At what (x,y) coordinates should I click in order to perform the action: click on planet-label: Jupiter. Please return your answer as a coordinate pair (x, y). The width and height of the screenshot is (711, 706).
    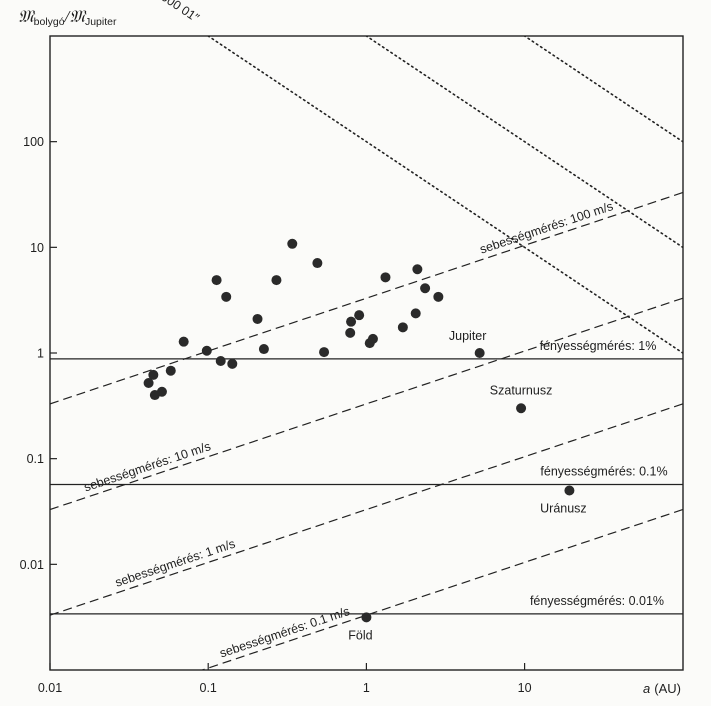
    Looking at the image, I should click on (468, 336).